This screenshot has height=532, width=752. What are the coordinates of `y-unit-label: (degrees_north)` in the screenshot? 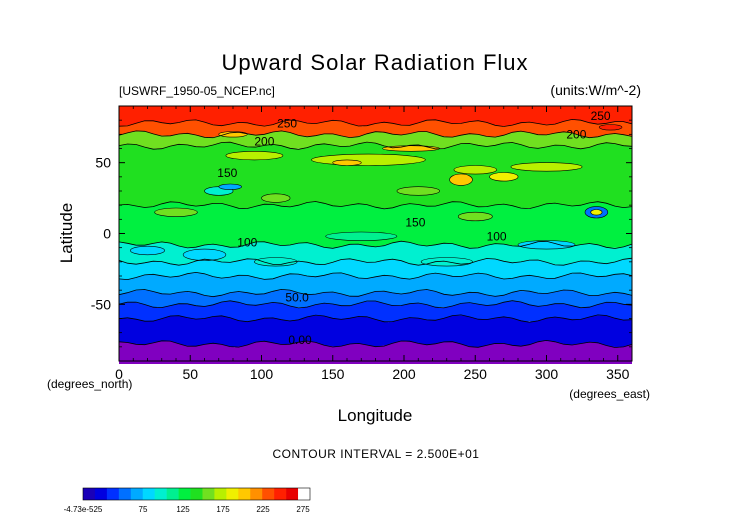 It's located at (89, 384).